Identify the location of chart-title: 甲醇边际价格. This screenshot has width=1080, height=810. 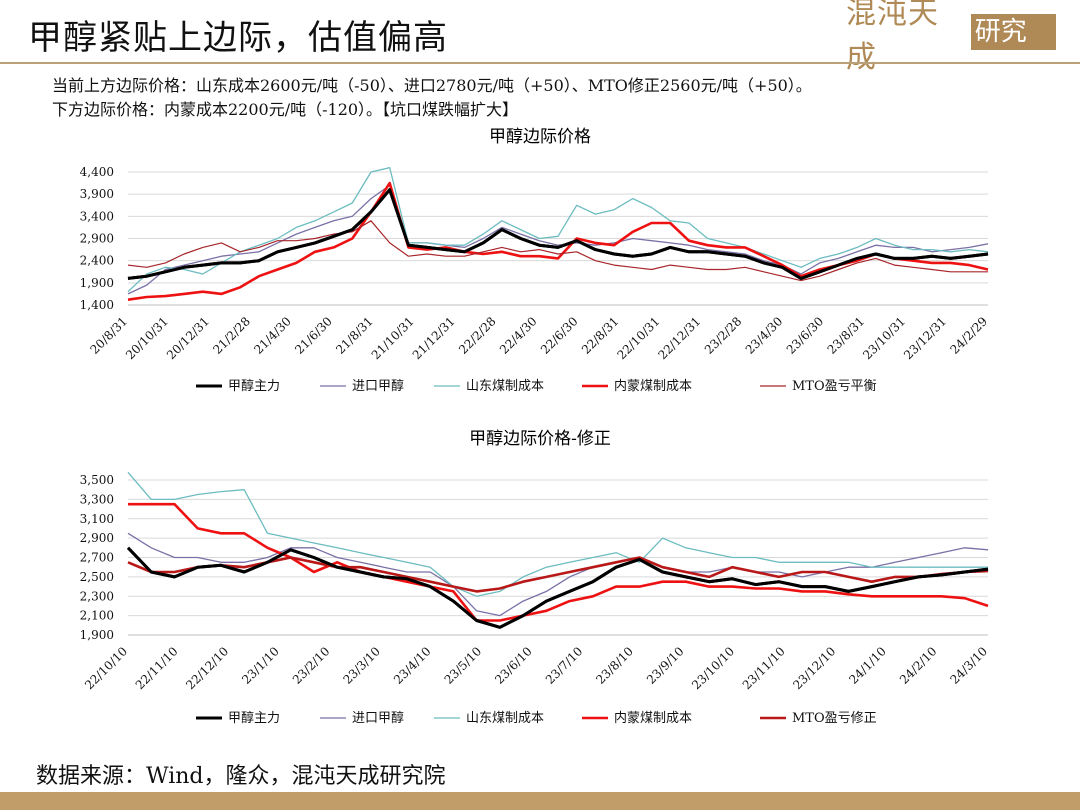
(540, 137).